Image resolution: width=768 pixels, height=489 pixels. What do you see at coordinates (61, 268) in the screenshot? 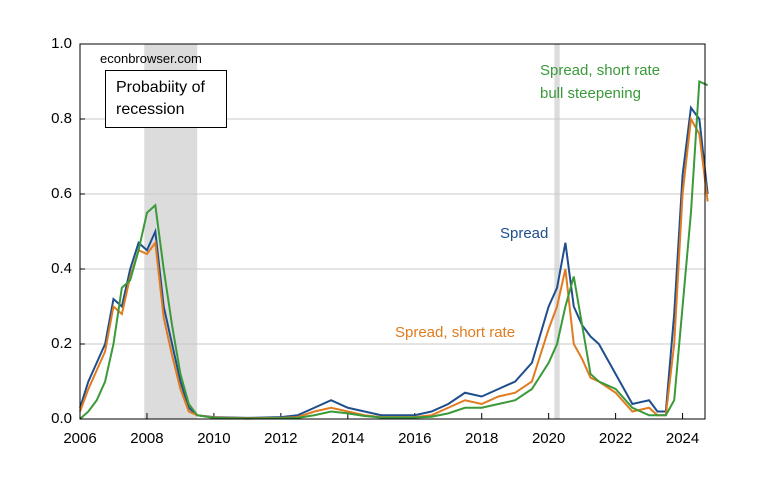
I see `y-tick-label: 0.4` at bounding box center [61, 268].